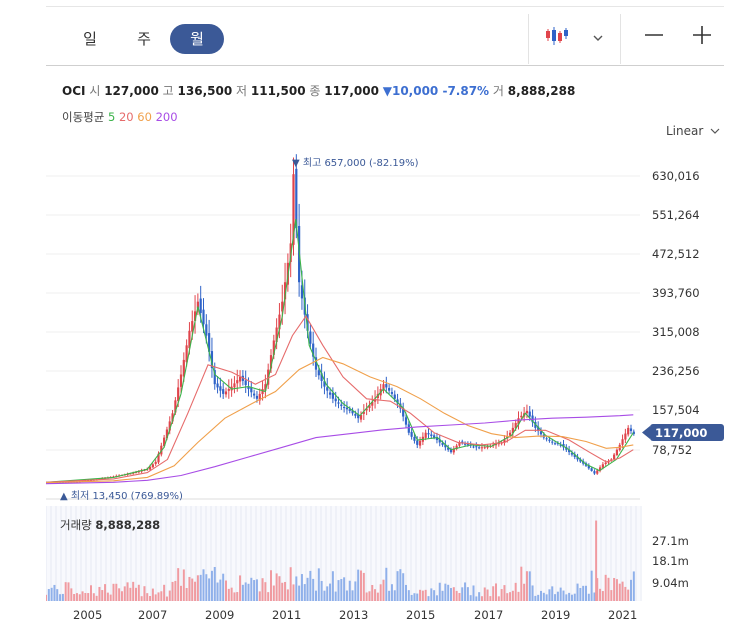 This screenshot has width=749, height=628. I want to click on candlestick-icon, so click(558, 38).